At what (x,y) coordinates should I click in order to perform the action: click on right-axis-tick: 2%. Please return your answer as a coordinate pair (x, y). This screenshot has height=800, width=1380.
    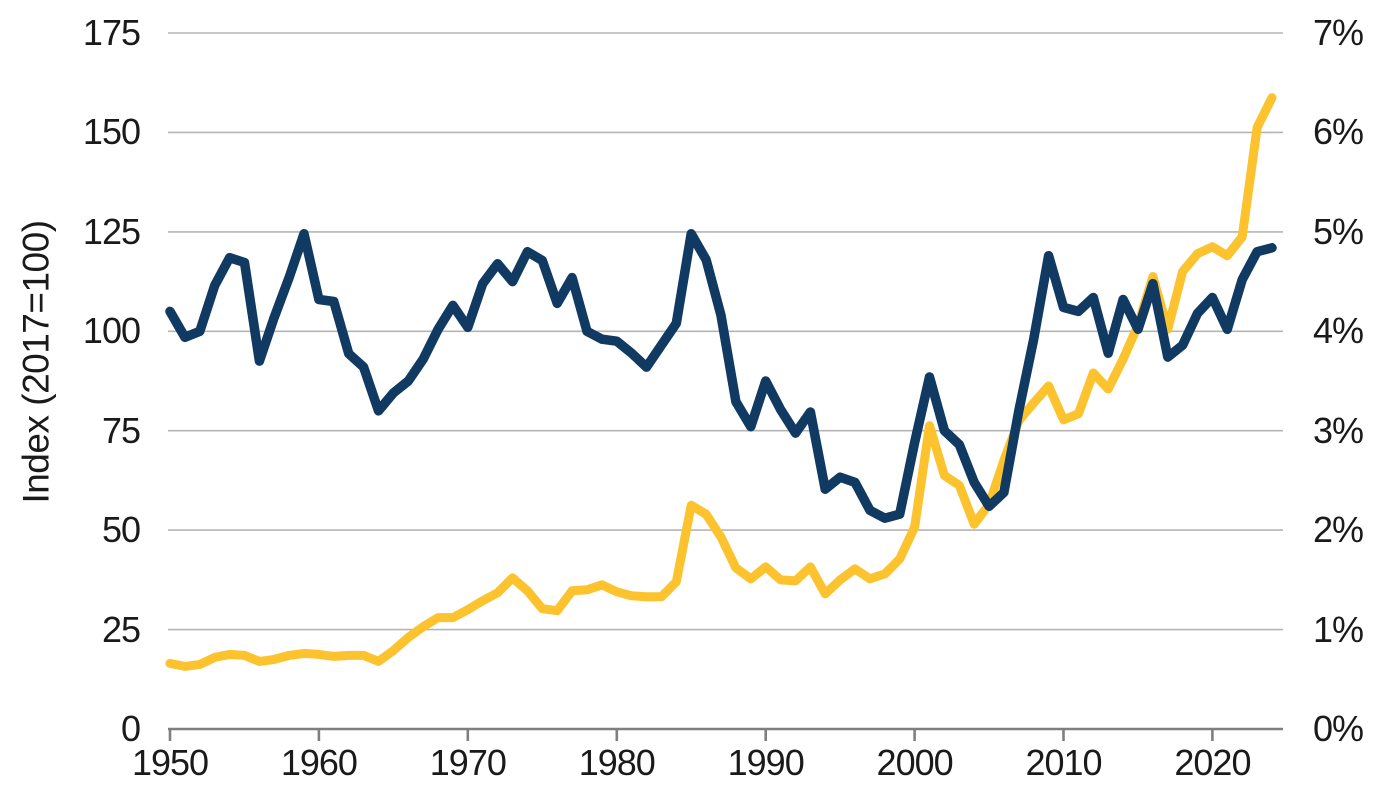
    Looking at the image, I should click on (1338, 530).